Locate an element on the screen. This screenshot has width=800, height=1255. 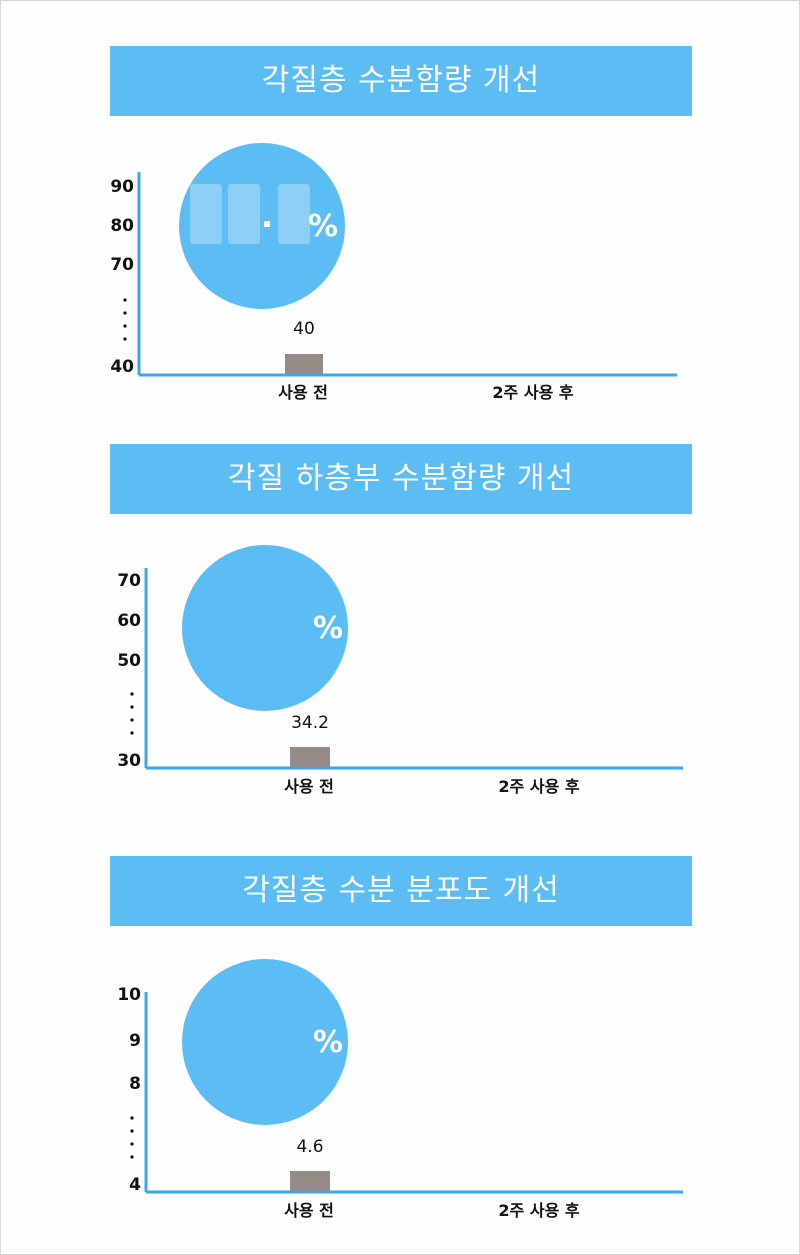
bar-value-label: 34.2 is located at coordinates (310, 723).